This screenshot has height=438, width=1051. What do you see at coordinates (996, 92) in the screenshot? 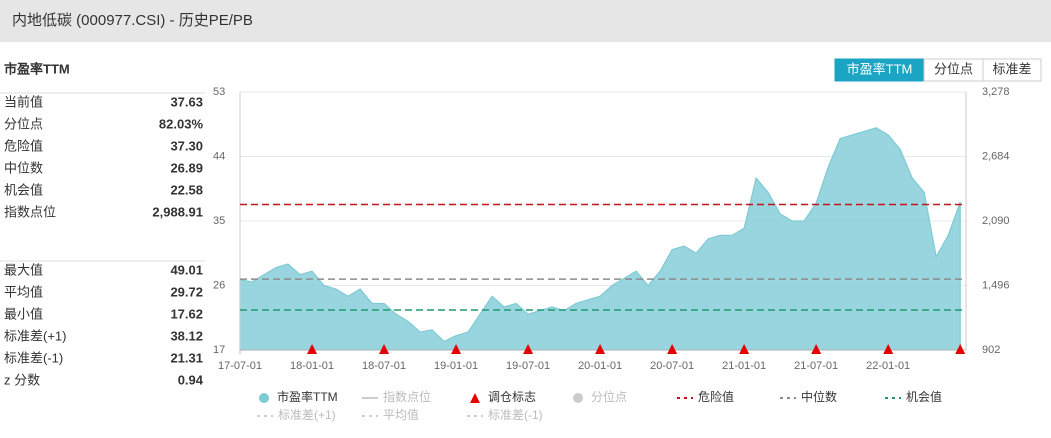
I see `y2-tick-label: 3,278` at bounding box center [996, 92].